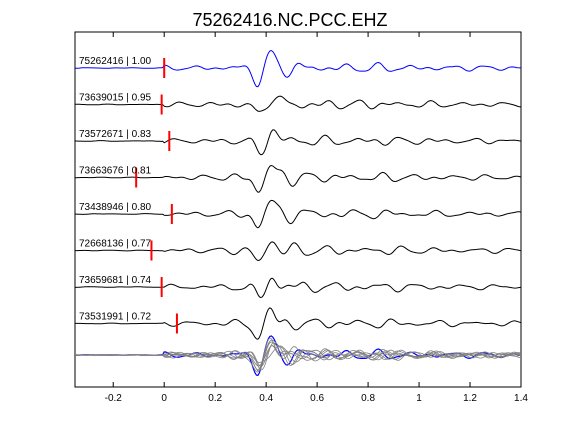 This screenshot has width=576, height=432. I want to click on trace-label-73572671: 73572671 | 0.83, so click(115, 134).